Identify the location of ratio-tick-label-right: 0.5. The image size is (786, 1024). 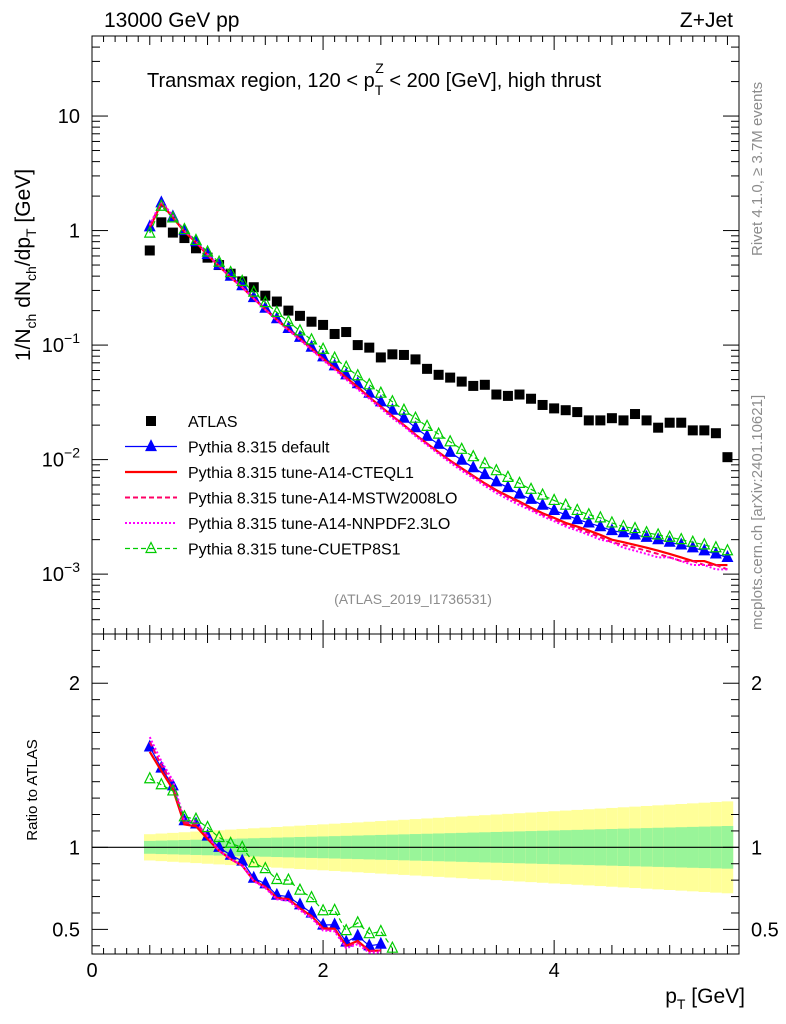
(765, 930).